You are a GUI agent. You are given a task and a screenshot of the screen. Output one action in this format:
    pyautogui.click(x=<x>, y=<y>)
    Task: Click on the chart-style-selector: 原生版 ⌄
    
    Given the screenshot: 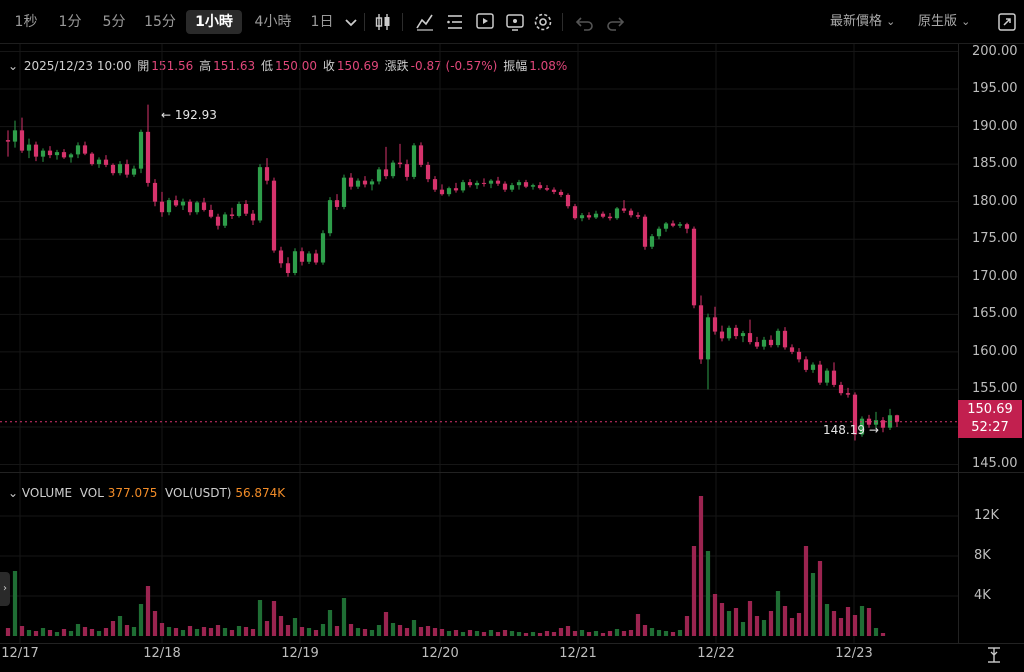 What is the action you would take?
    pyautogui.click(x=944, y=22)
    